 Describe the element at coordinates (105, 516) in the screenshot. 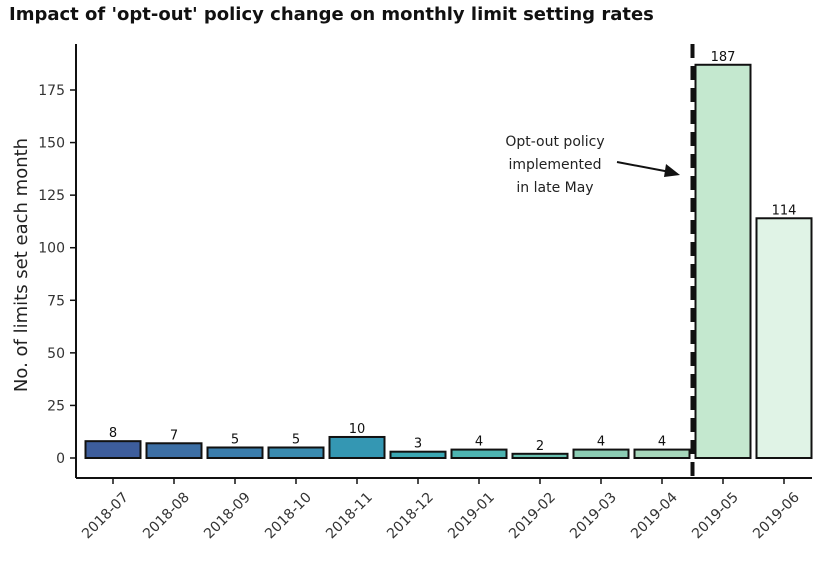

I see `x-tick-label-2018-07: 2018-07` at that location.